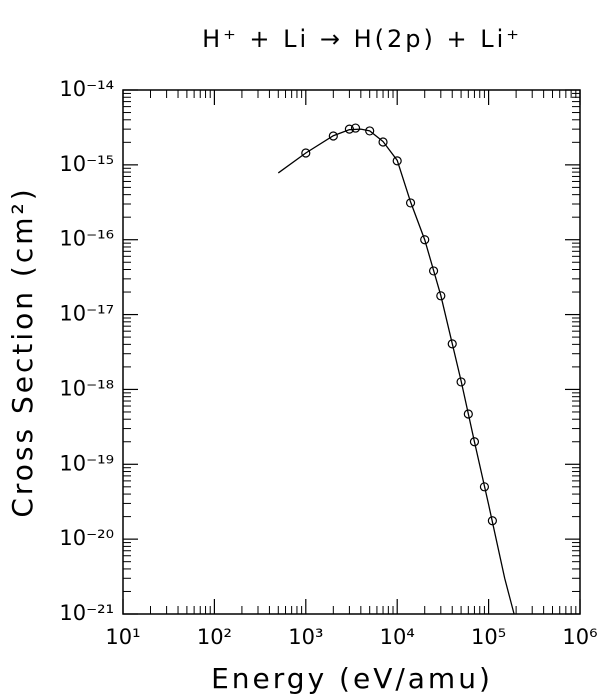  I want to click on y-tick-label: 10⁻¹⁶, so click(86, 239).